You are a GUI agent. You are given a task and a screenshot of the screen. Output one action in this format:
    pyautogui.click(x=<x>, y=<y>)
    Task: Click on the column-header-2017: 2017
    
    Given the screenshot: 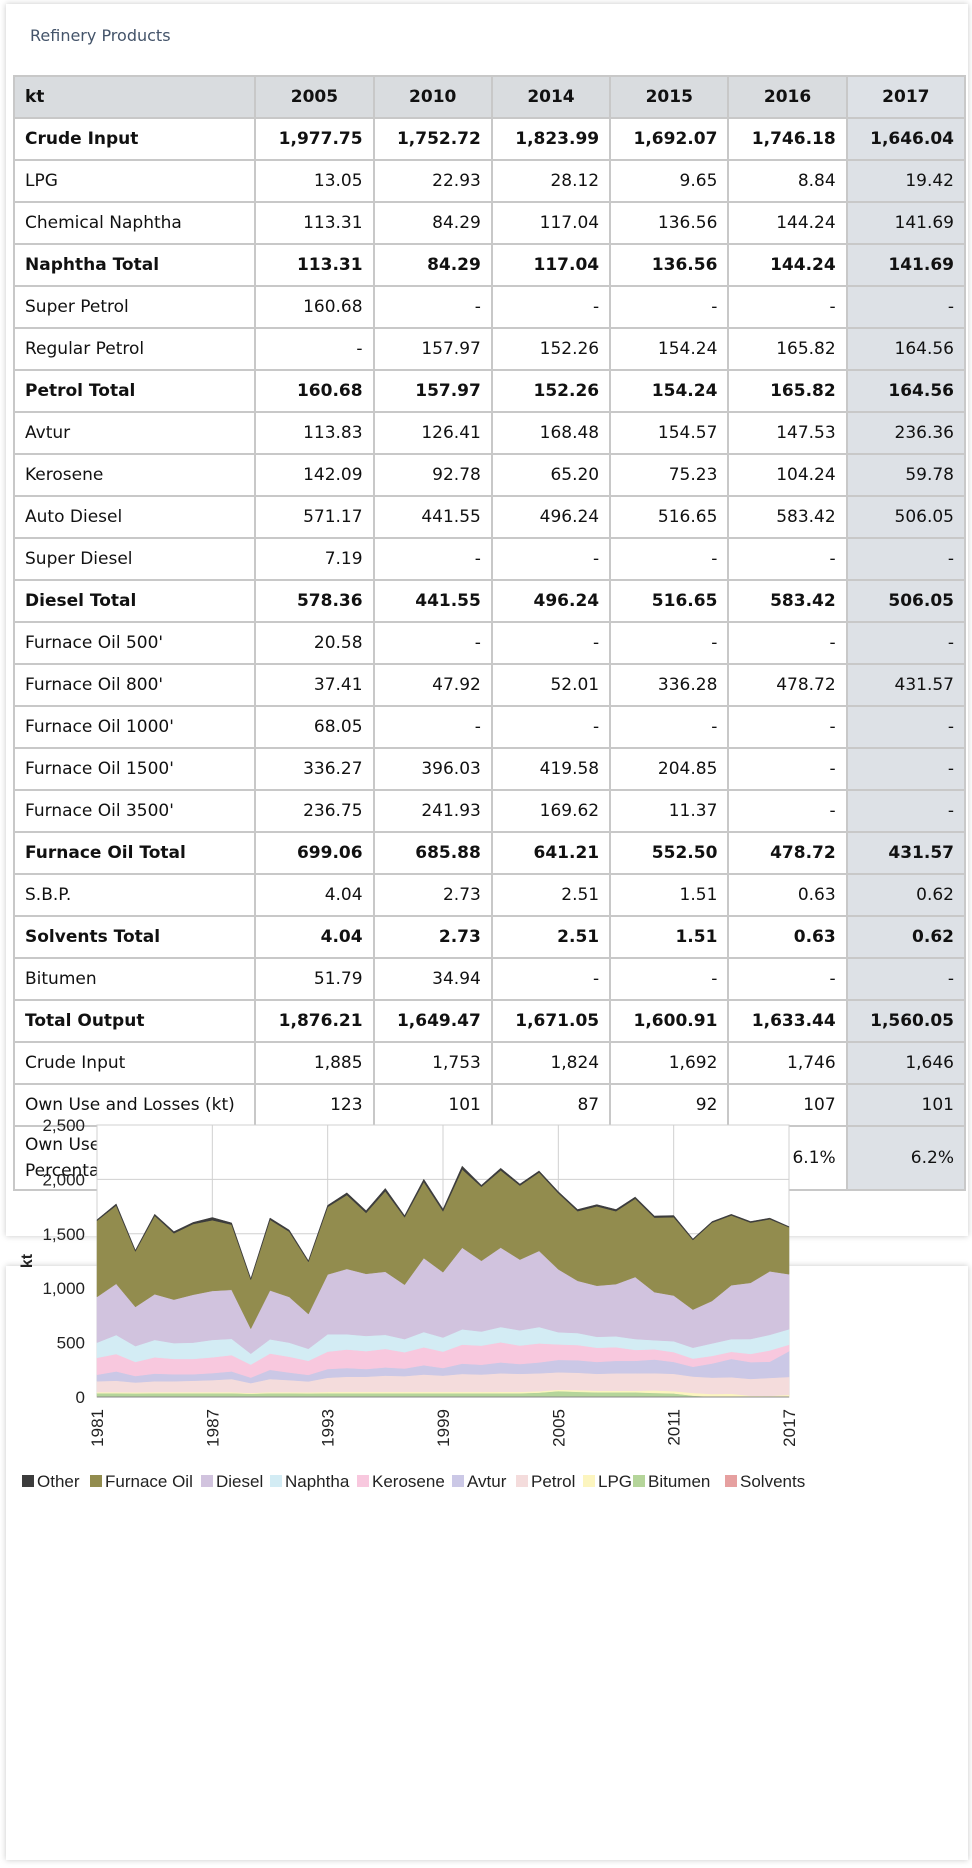 What is the action you would take?
    pyautogui.click(x=906, y=97)
    